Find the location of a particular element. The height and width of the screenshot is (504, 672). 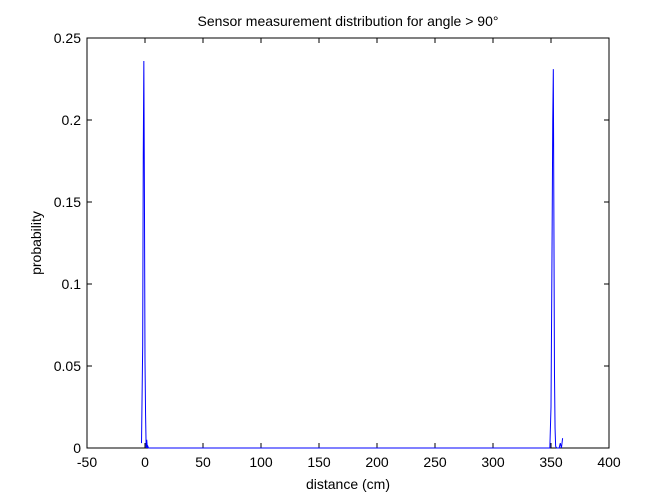

x-tick-label: 400 is located at coordinates (609, 462).